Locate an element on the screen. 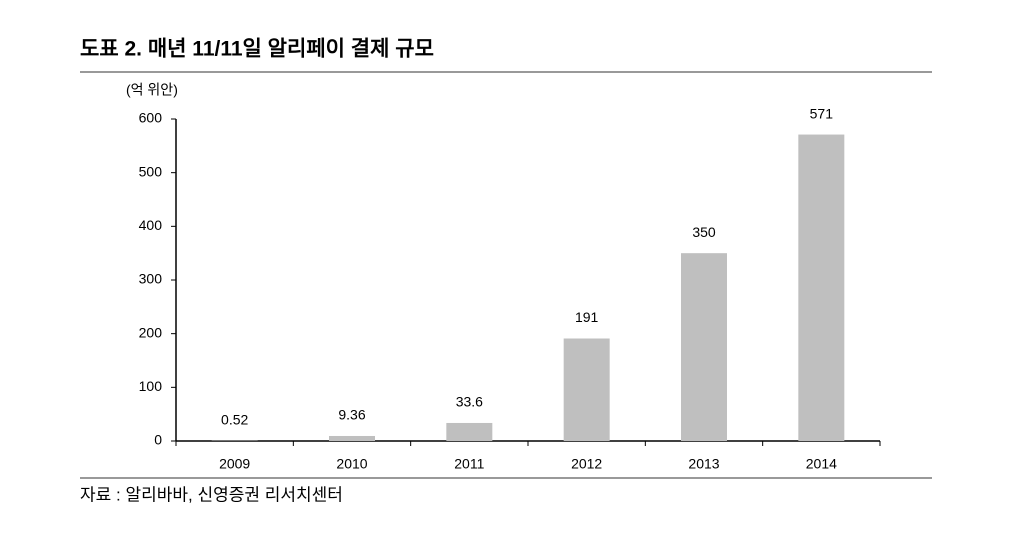 The image size is (1024, 538). y-tick-label: 200 is located at coordinates (151, 332).